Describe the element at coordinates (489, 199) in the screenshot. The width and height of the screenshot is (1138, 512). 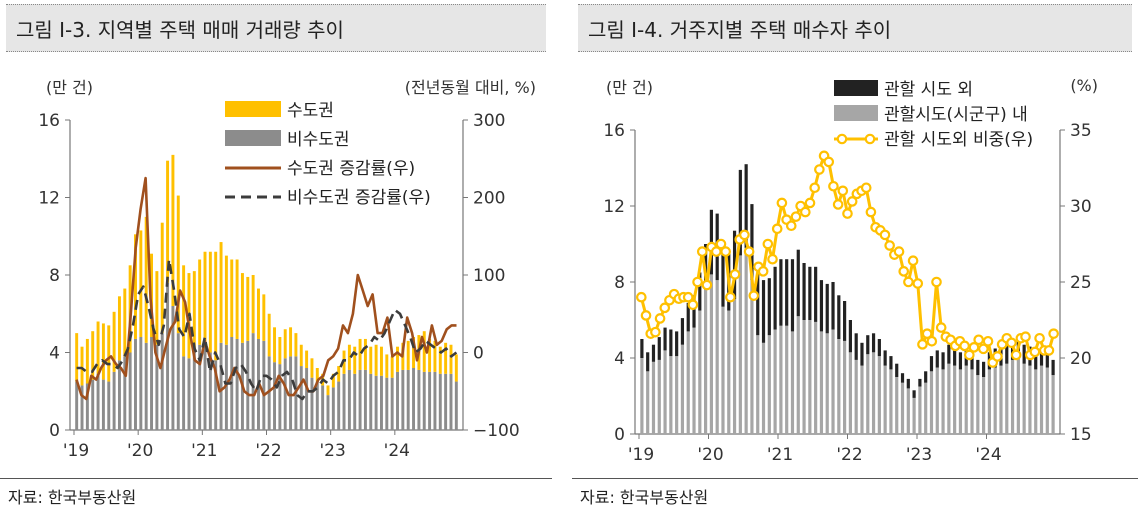
I see `y-right-tick-label: 200` at that location.